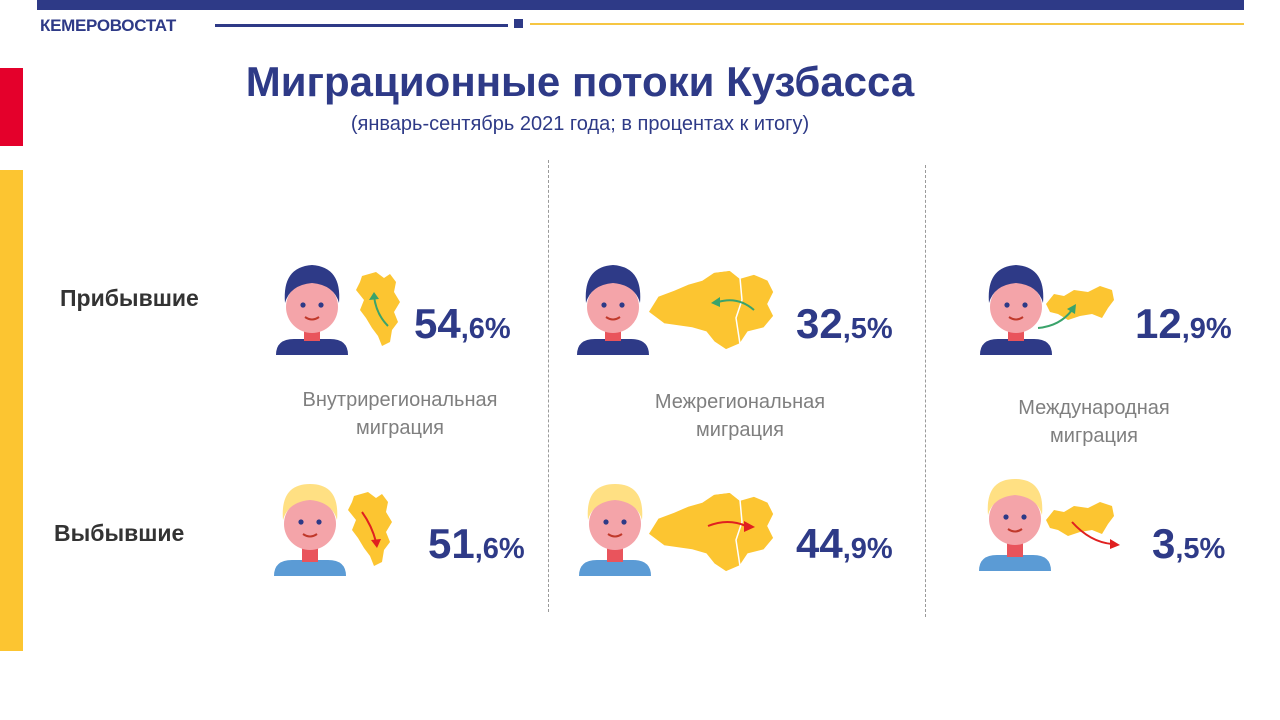 This screenshot has width=1280, height=720. Describe the element at coordinates (119, 533) in the screenshot. I see `row-label-departed: Выбывшие` at that location.